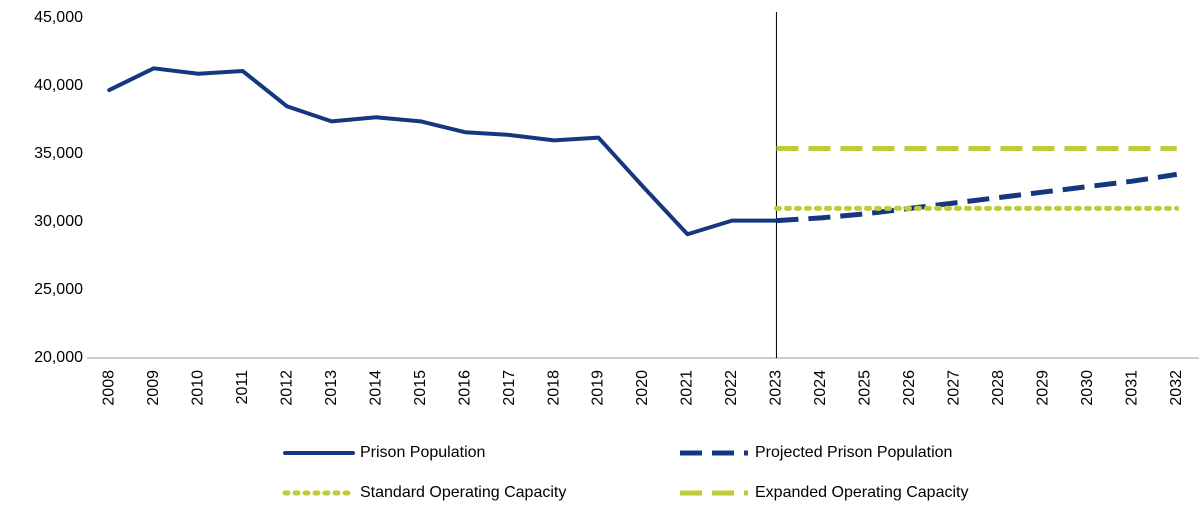 This screenshot has height=513, width=1199. Describe the element at coordinates (776, 388) in the screenshot. I see `x-tick-label: 2023` at that location.